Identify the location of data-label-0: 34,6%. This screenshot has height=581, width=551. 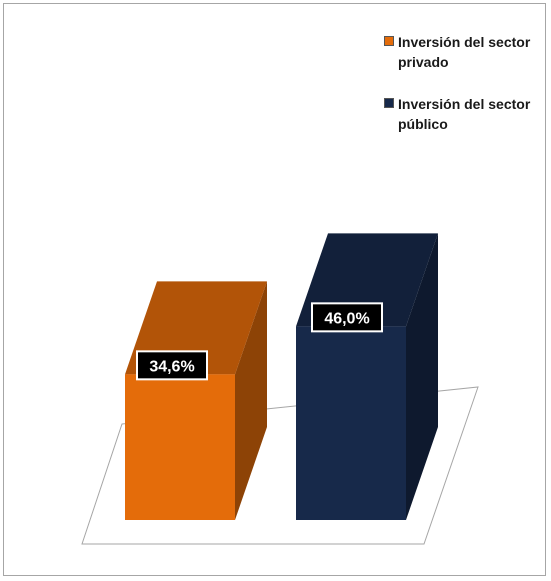
(171, 366).